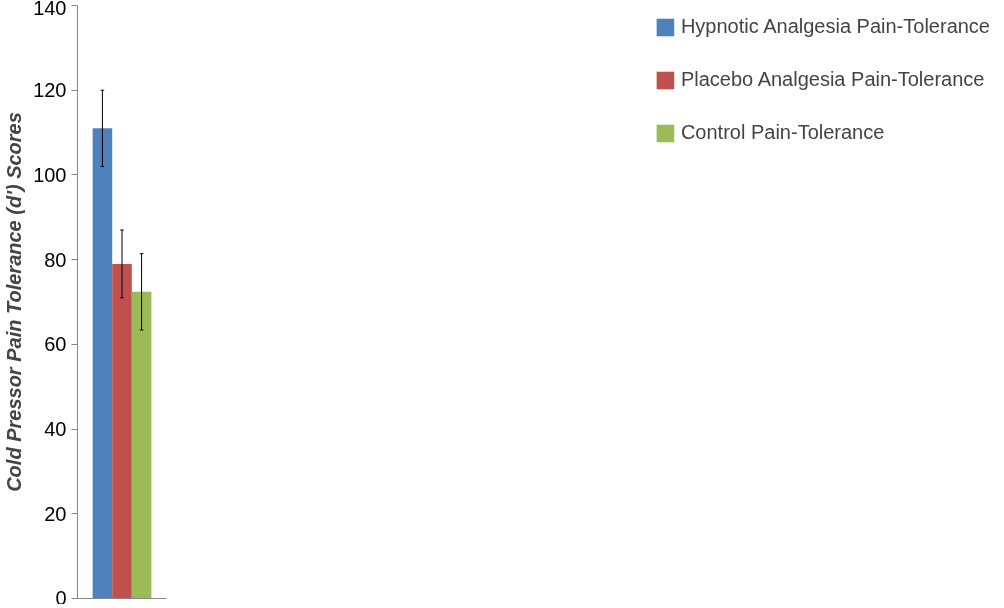  I want to click on y-tick-label: 80, so click(55, 259).